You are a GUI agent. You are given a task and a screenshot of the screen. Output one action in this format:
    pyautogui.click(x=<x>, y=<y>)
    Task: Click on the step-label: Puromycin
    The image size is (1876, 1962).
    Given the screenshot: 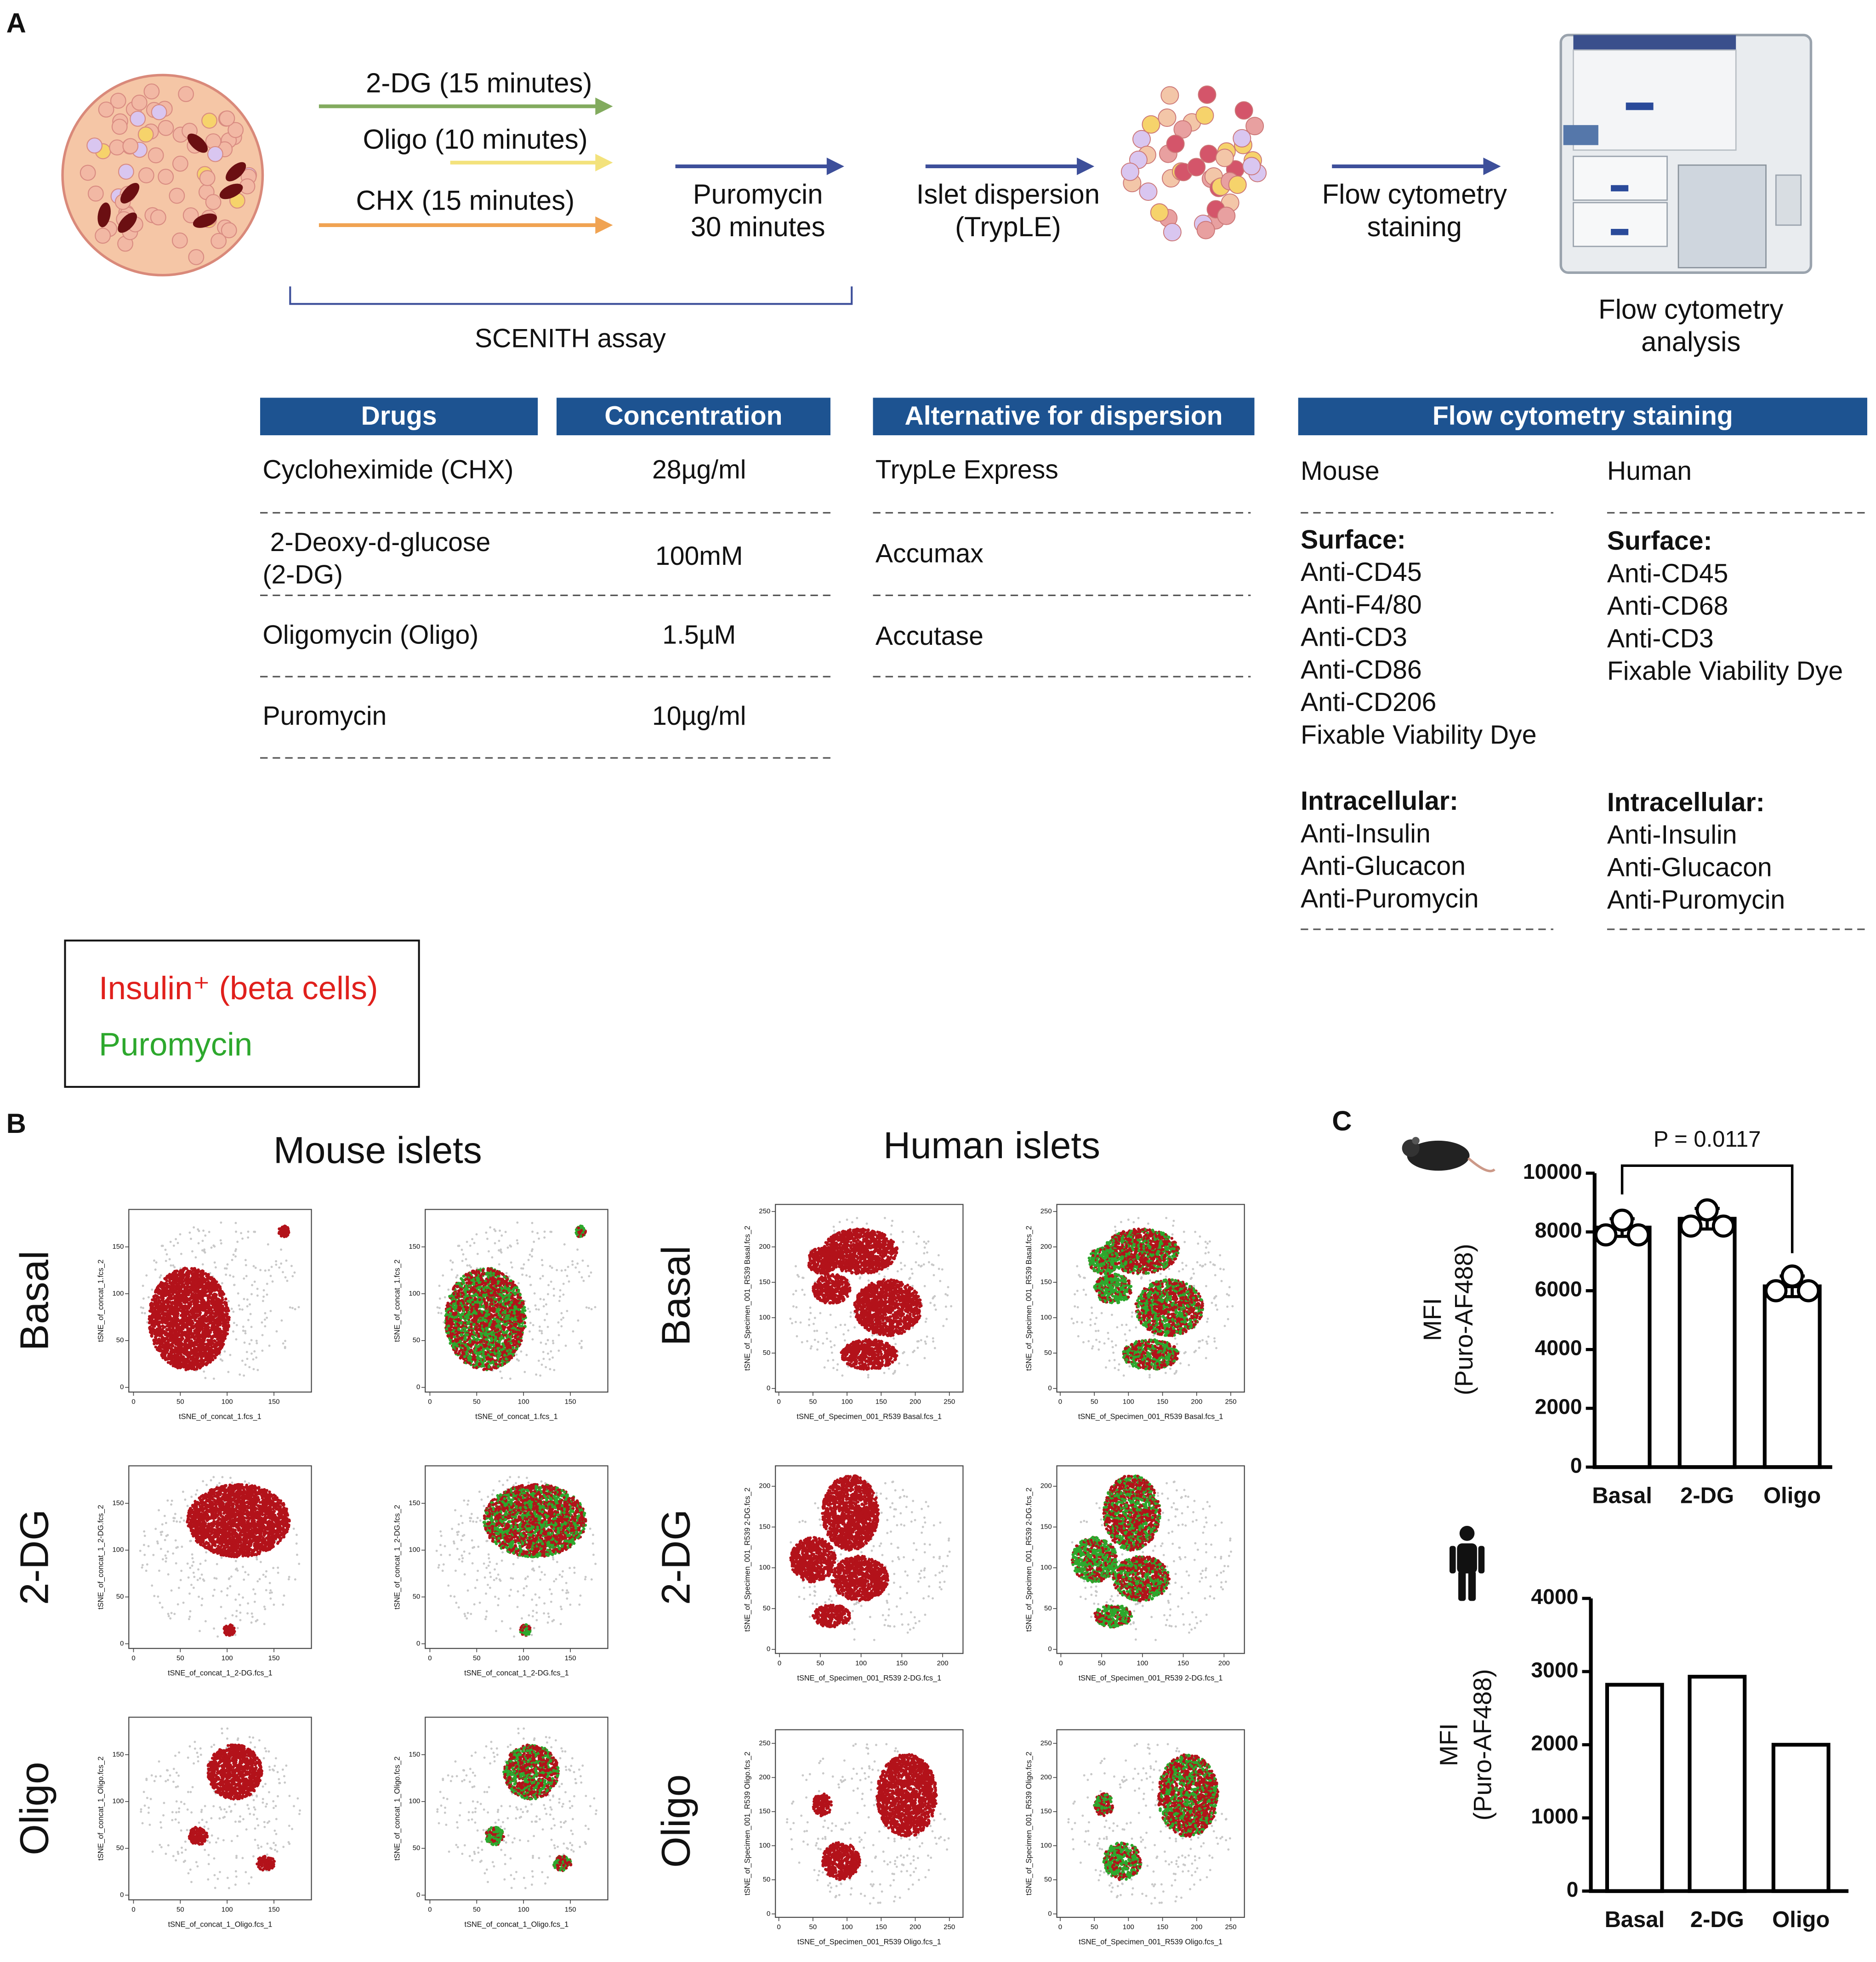 What is the action you would take?
    pyautogui.click(x=758, y=195)
    